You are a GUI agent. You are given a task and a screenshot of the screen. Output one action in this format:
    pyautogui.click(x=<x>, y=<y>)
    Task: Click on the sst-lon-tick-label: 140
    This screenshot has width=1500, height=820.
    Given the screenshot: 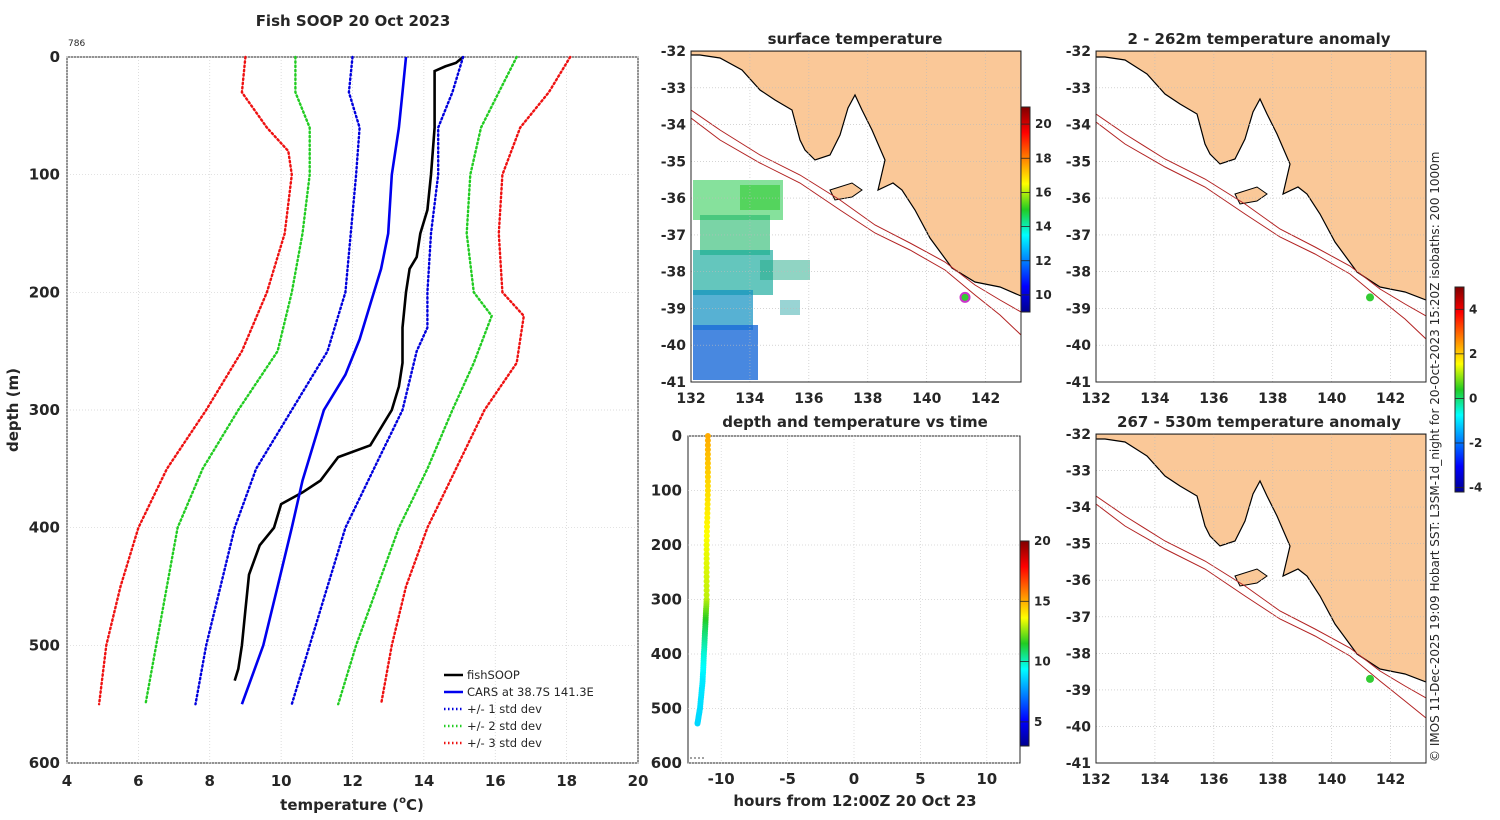 What is the action you would take?
    pyautogui.click(x=926, y=399)
    